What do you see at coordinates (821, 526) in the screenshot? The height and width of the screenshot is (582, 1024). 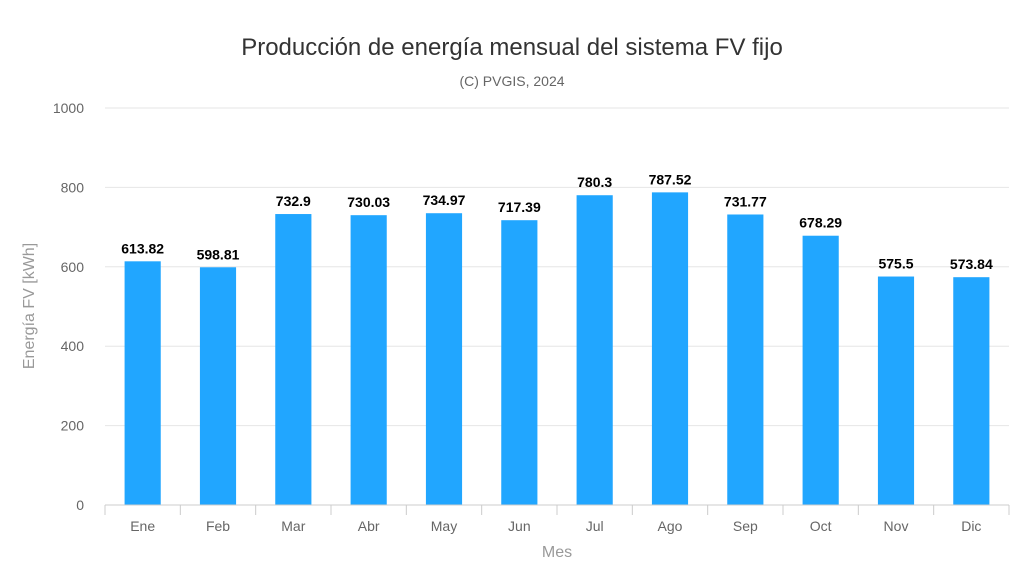 I see `x-tick-label: Oct` at bounding box center [821, 526].